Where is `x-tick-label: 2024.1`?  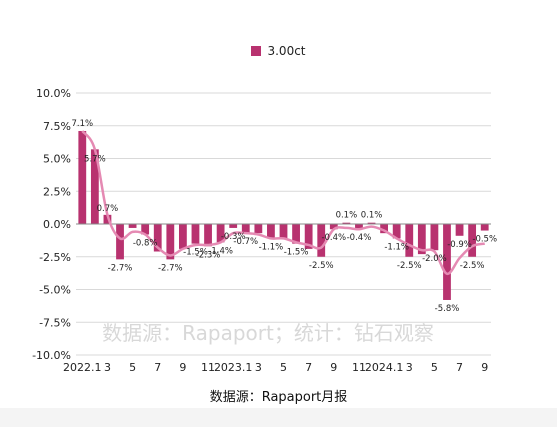 x-tick-label: 2024.1 is located at coordinates (384, 367).